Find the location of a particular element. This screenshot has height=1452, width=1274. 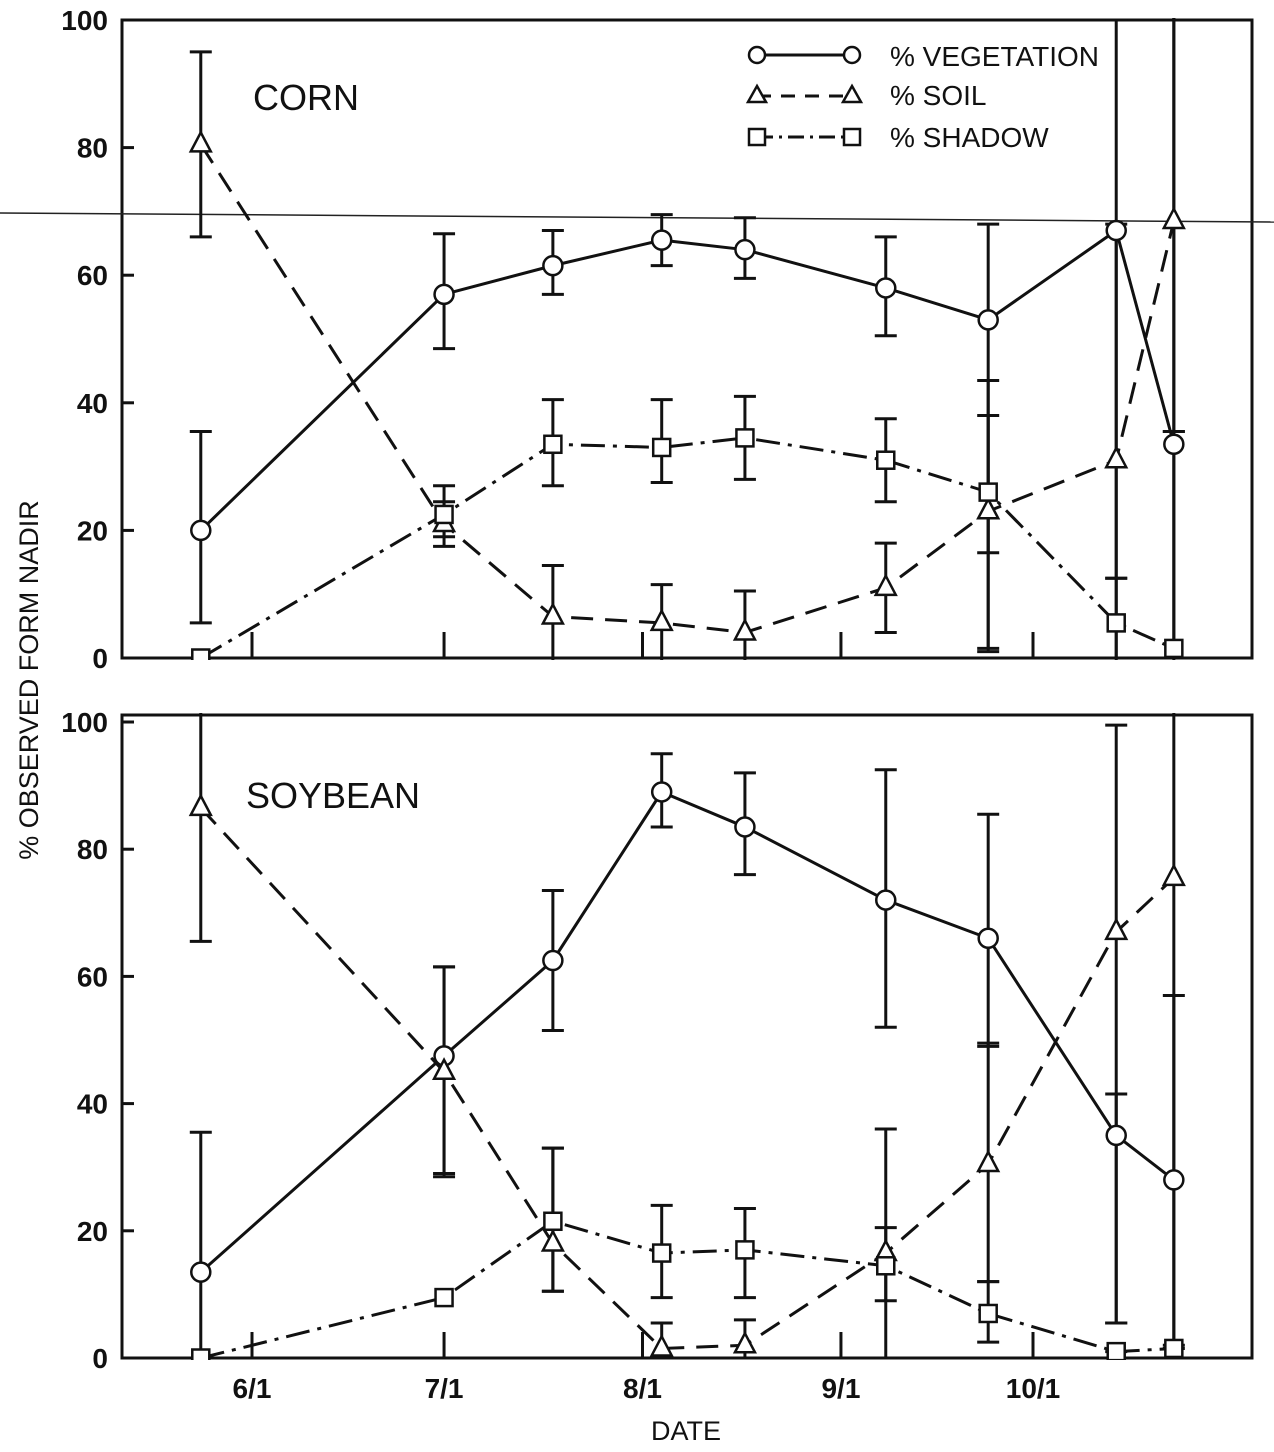

soybean-shadow-series-line is located at coordinates (687, 1289).